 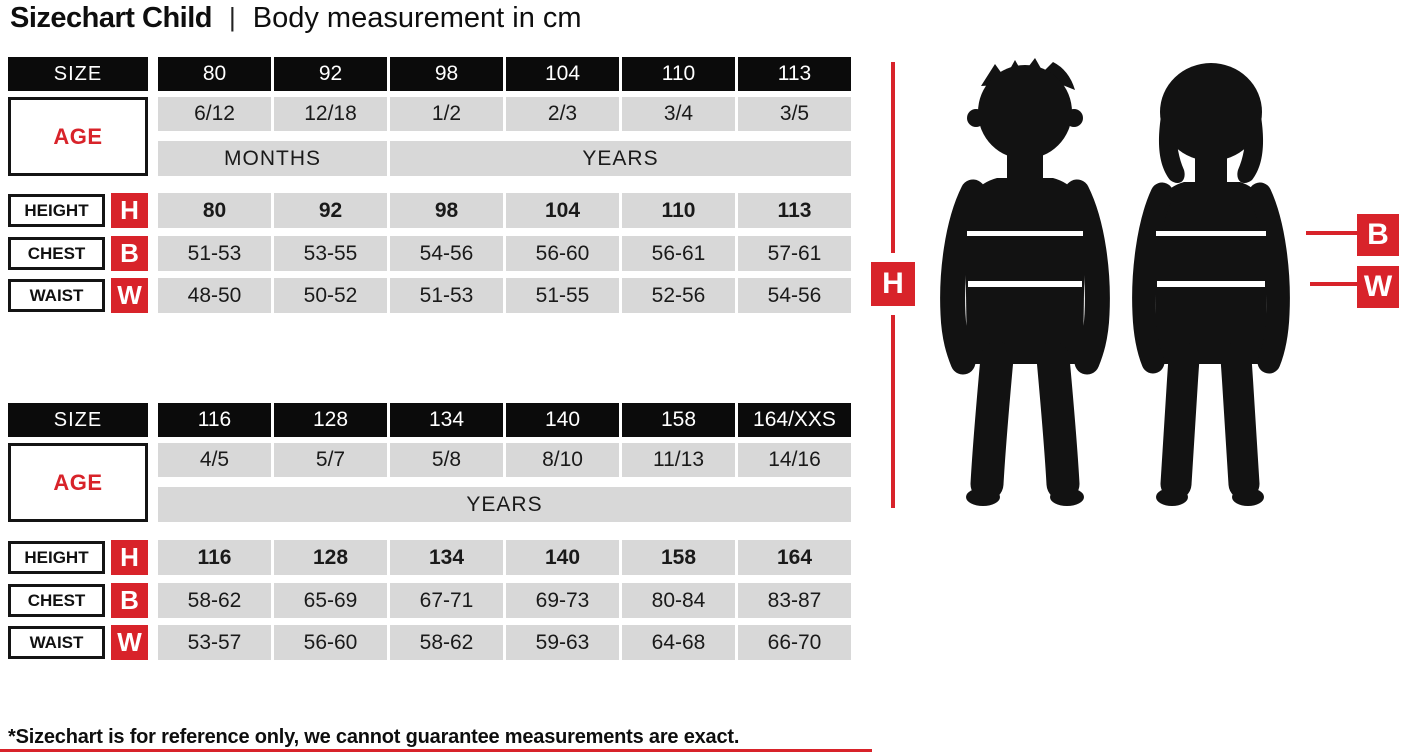 What do you see at coordinates (330, 600) in the screenshot?
I see `chest-cell: 65-69` at bounding box center [330, 600].